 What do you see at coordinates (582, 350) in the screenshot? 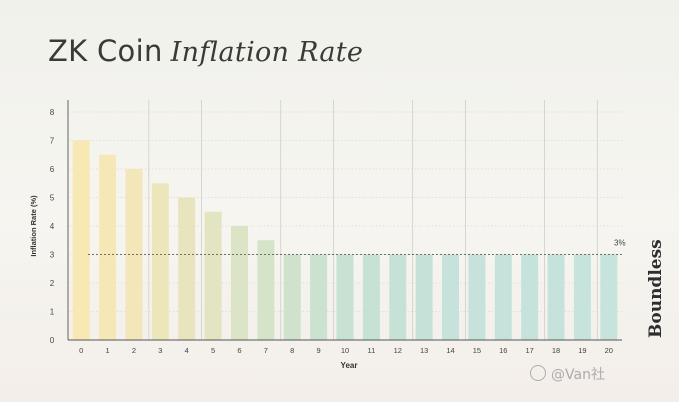
I see `x-tick-label: 19` at bounding box center [582, 350].